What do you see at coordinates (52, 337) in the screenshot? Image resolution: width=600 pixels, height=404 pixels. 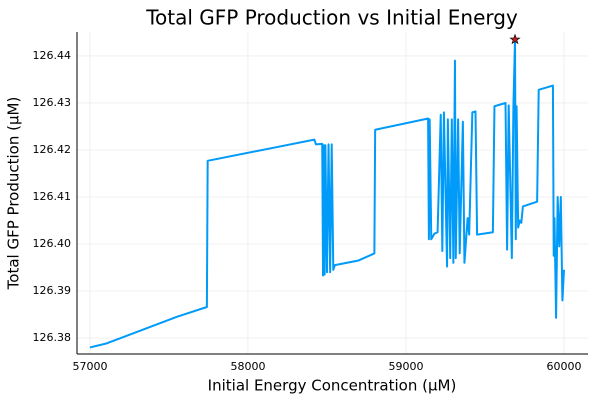 I see `y-tick-label: 126.38` at bounding box center [52, 337].